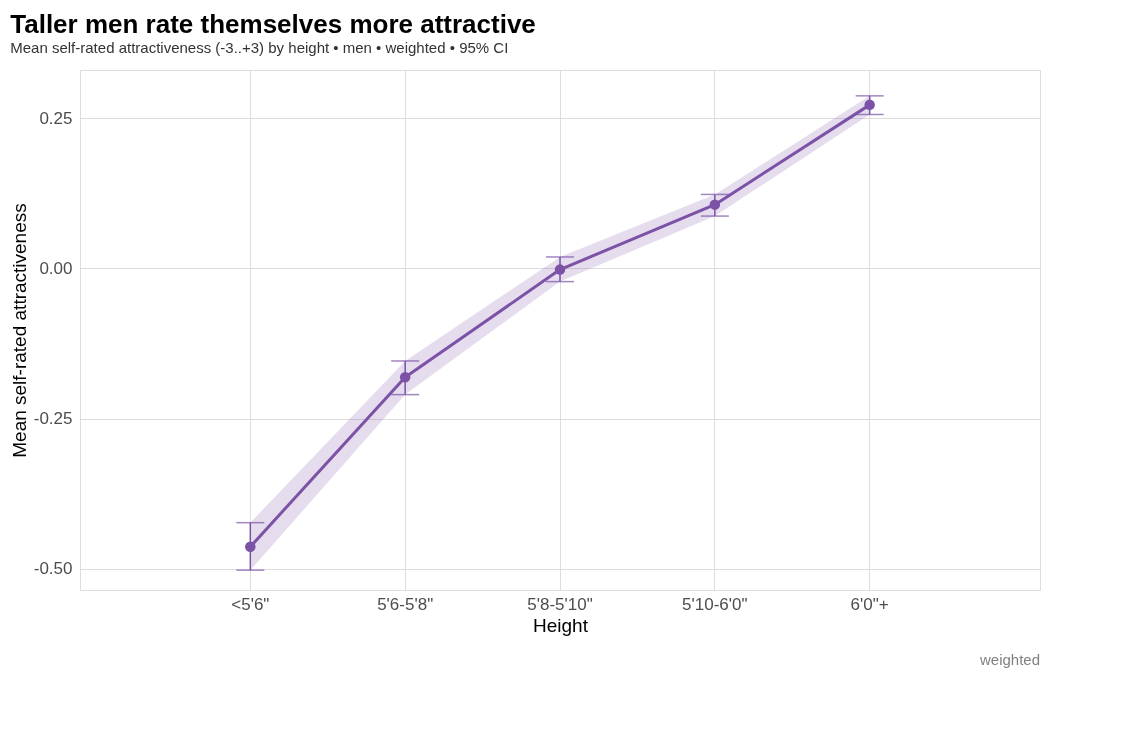 Image resolution: width=1125 pixels, height=750 pixels. Describe the element at coordinates (53, 569) in the screenshot. I see `y-tick-label: -0.50` at that location.